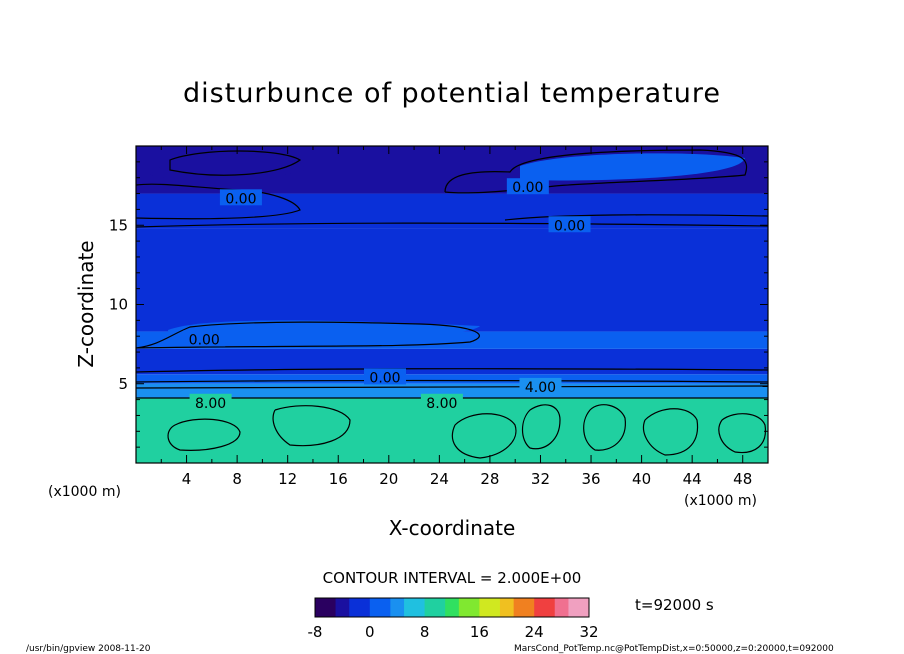 The width and height of the screenshot is (904, 654). I want to click on colorbar-tick-label: 8, so click(425, 632).